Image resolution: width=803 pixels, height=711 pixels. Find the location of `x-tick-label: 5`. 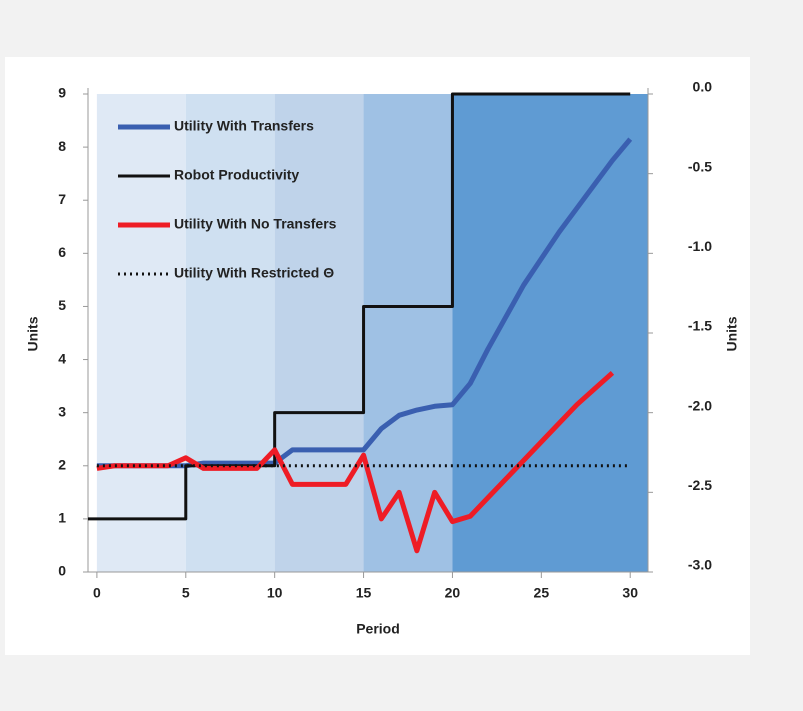

x-tick-label: 5 is located at coordinates (186, 593).